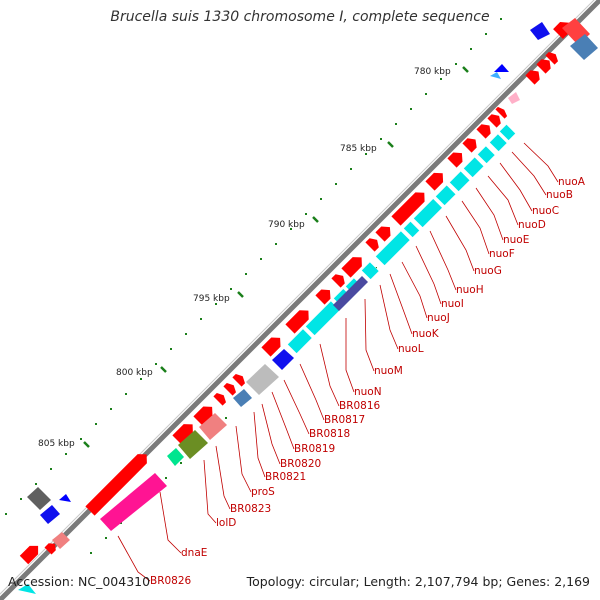 This screenshot has height=600, width=600. What do you see at coordinates (285, 477) in the screenshot?
I see `gene-label-BR0821: BR0821` at bounding box center [285, 477].